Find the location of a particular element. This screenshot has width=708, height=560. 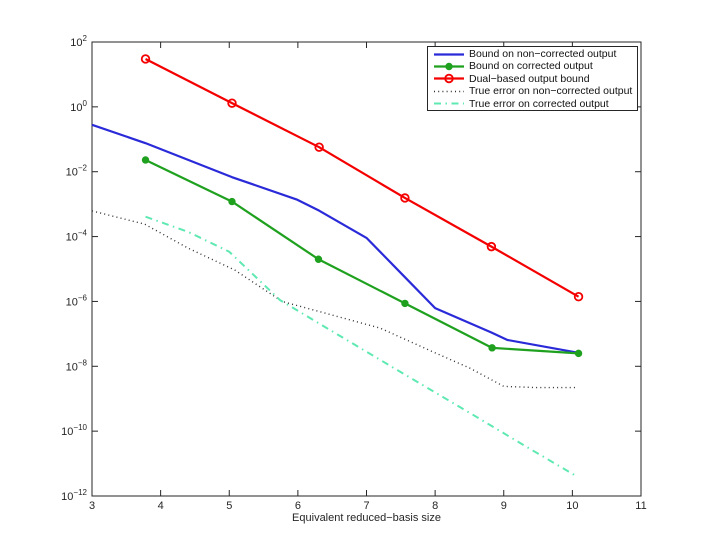

y-tick-label: 10⁻² is located at coordinates (77, 171).